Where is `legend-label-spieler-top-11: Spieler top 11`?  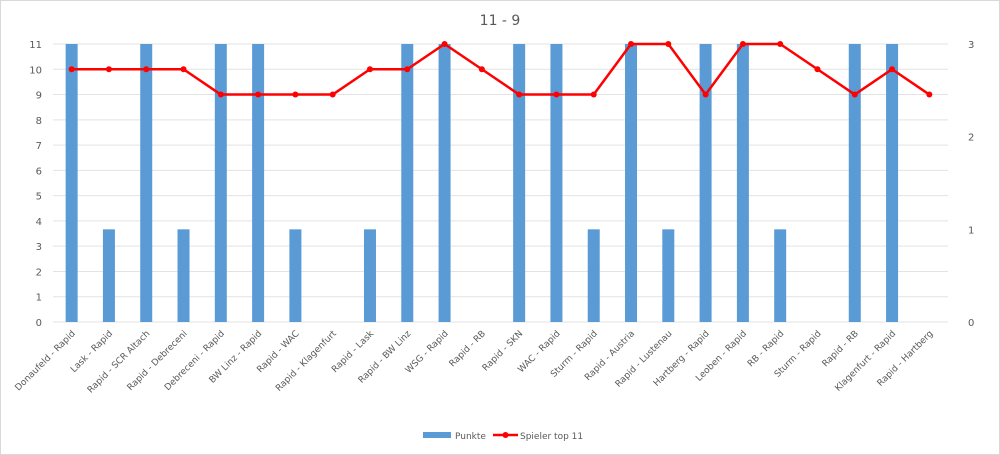 legend-label-spieler-top-11: Spieler top 11 is located at coordinates (551, 437).